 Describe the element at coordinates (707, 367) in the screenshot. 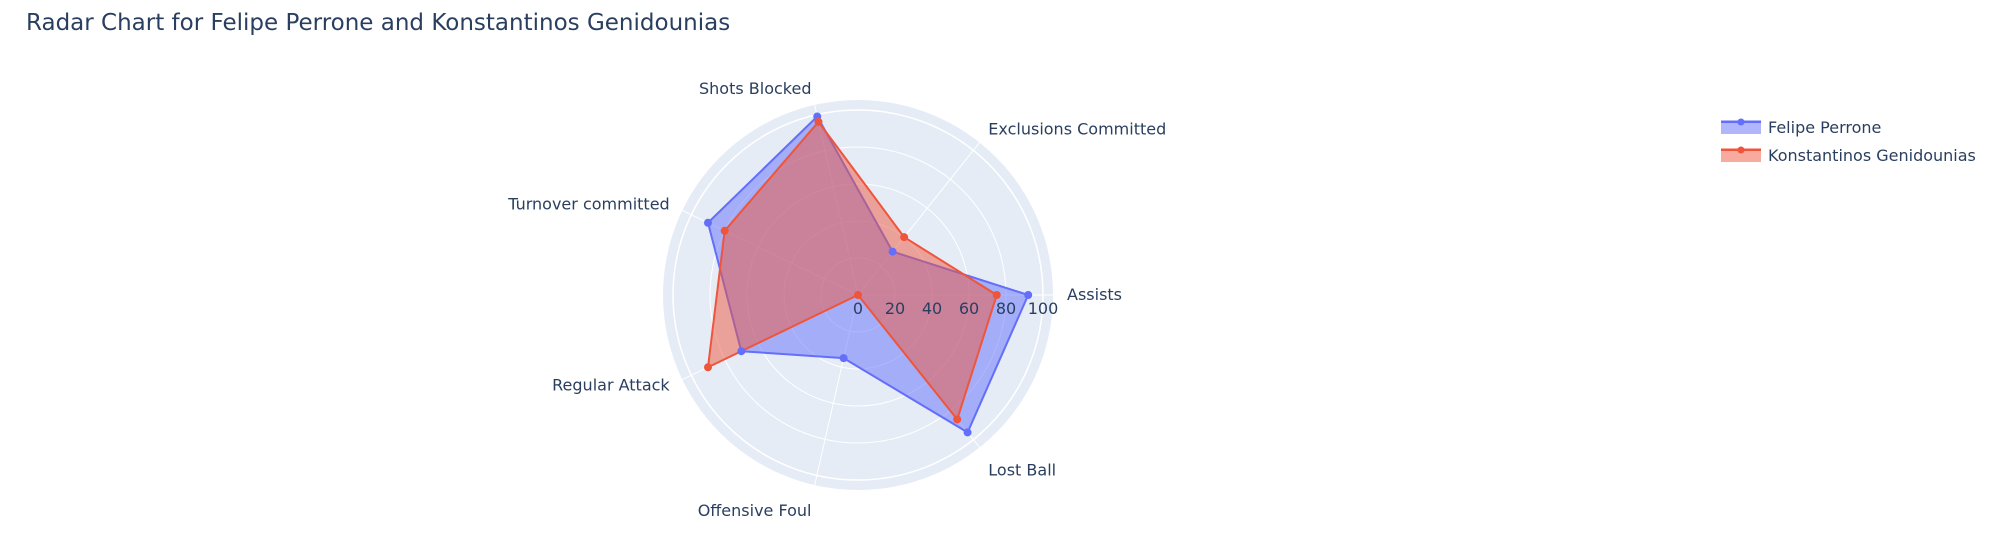

I see `point-konstantinos-genidounias-regular-attack` at that location.